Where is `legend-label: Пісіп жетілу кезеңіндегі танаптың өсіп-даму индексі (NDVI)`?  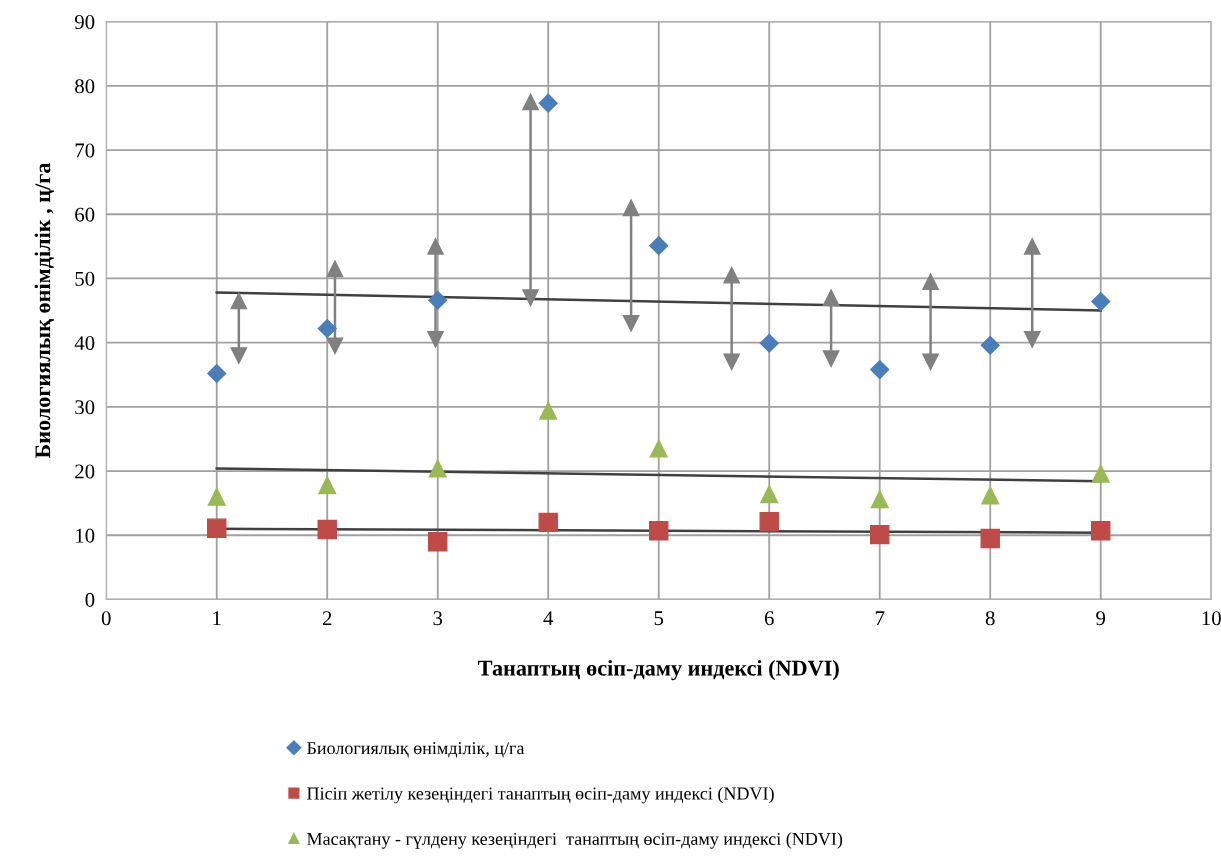
legend-label: Пісіп жетілу кезеңіндегі танаптың өсіп-даму индексі (NDVI) is located at coordinates (540, 795).